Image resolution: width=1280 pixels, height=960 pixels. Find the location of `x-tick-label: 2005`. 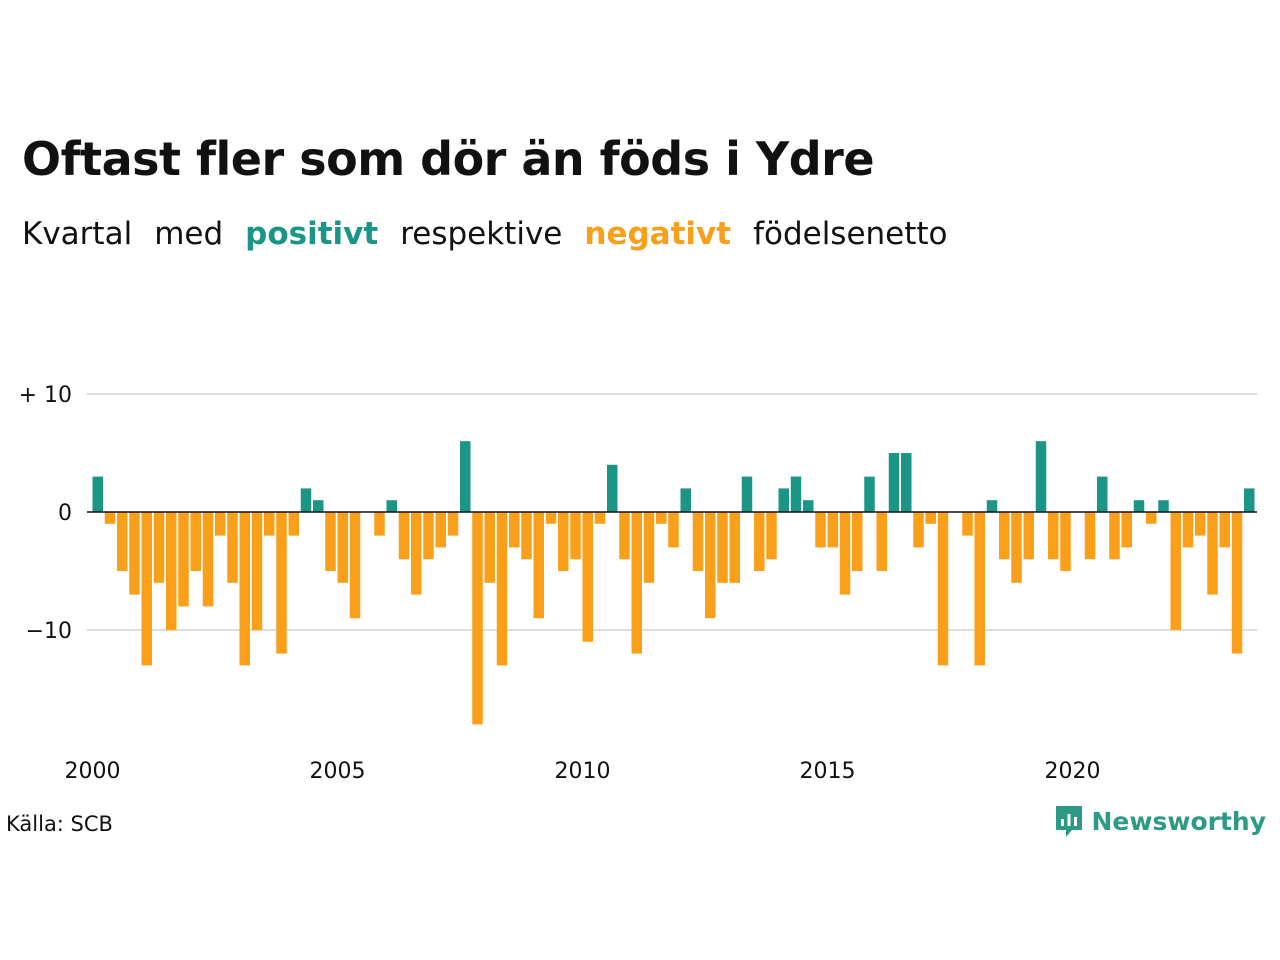

x-tick-label: 2005 is located at coordinates (338, 771).